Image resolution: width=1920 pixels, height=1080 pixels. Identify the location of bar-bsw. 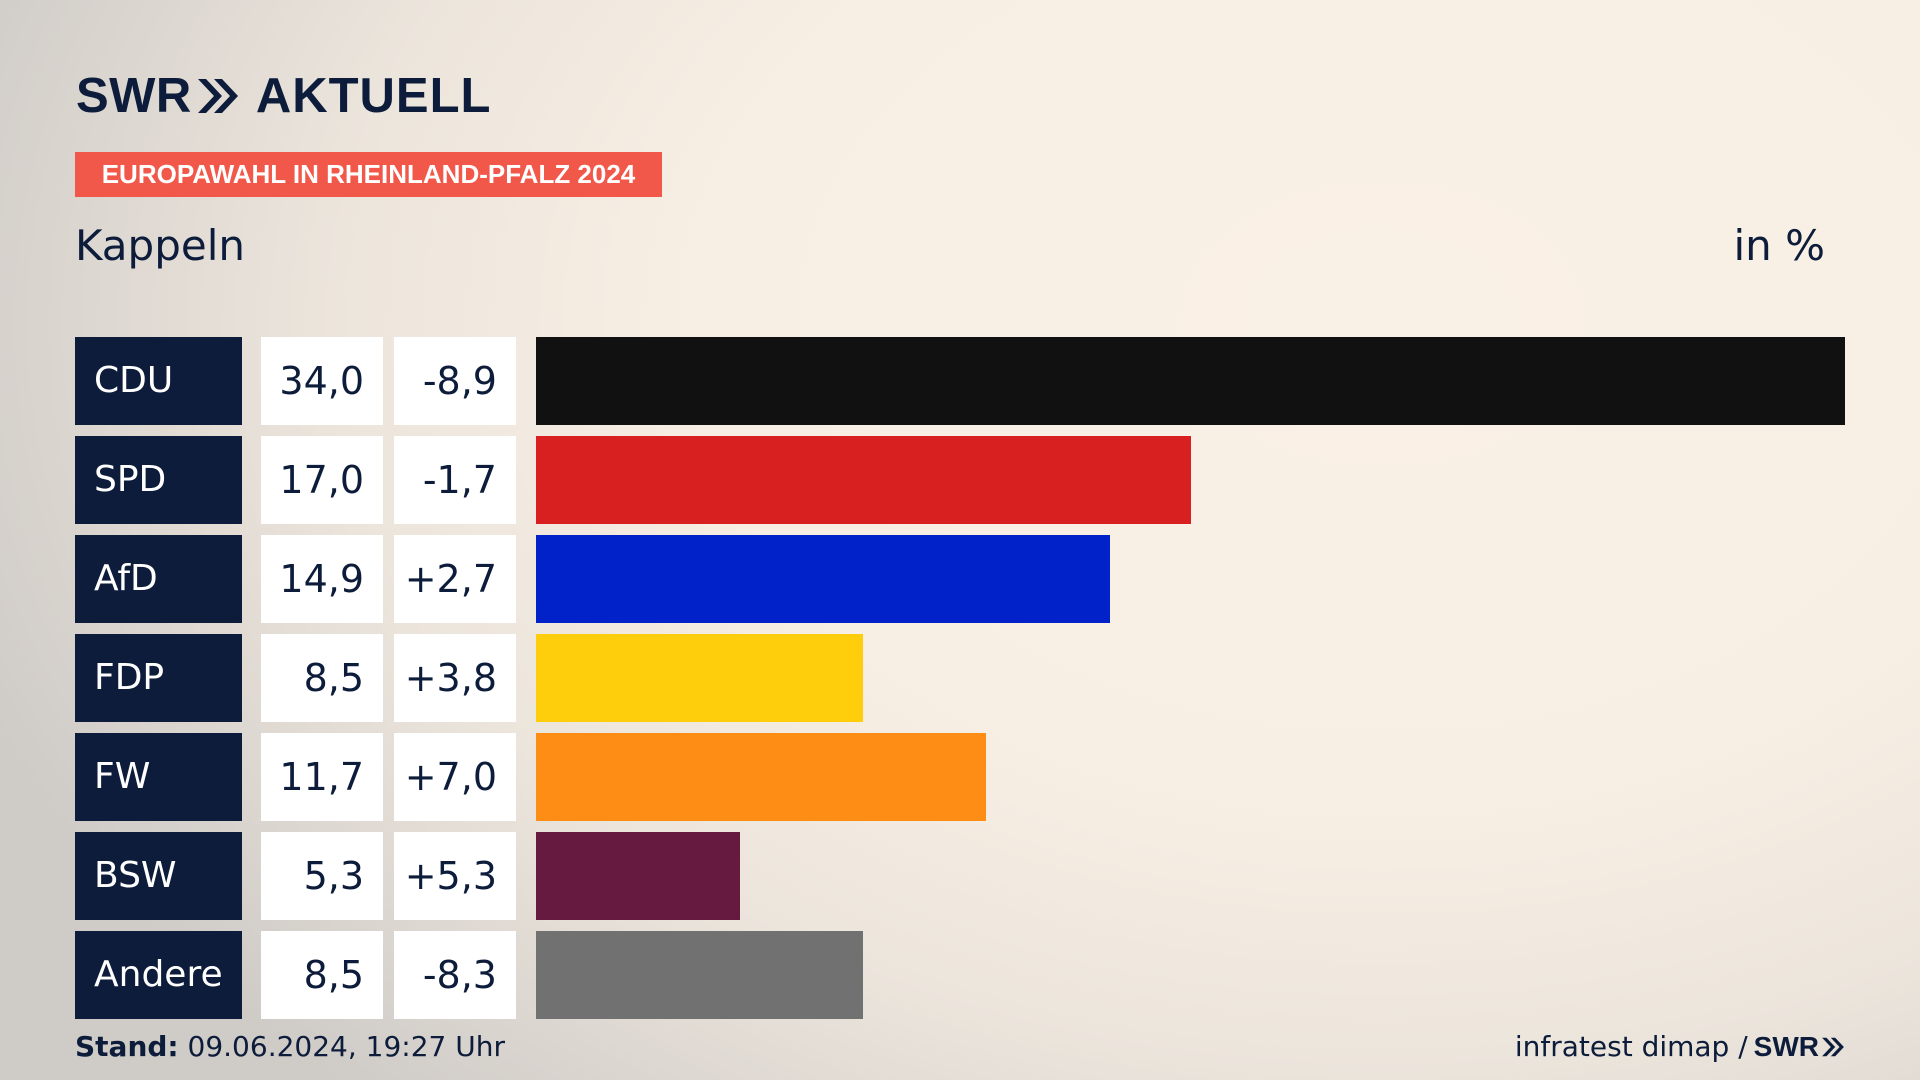
(638, 876).